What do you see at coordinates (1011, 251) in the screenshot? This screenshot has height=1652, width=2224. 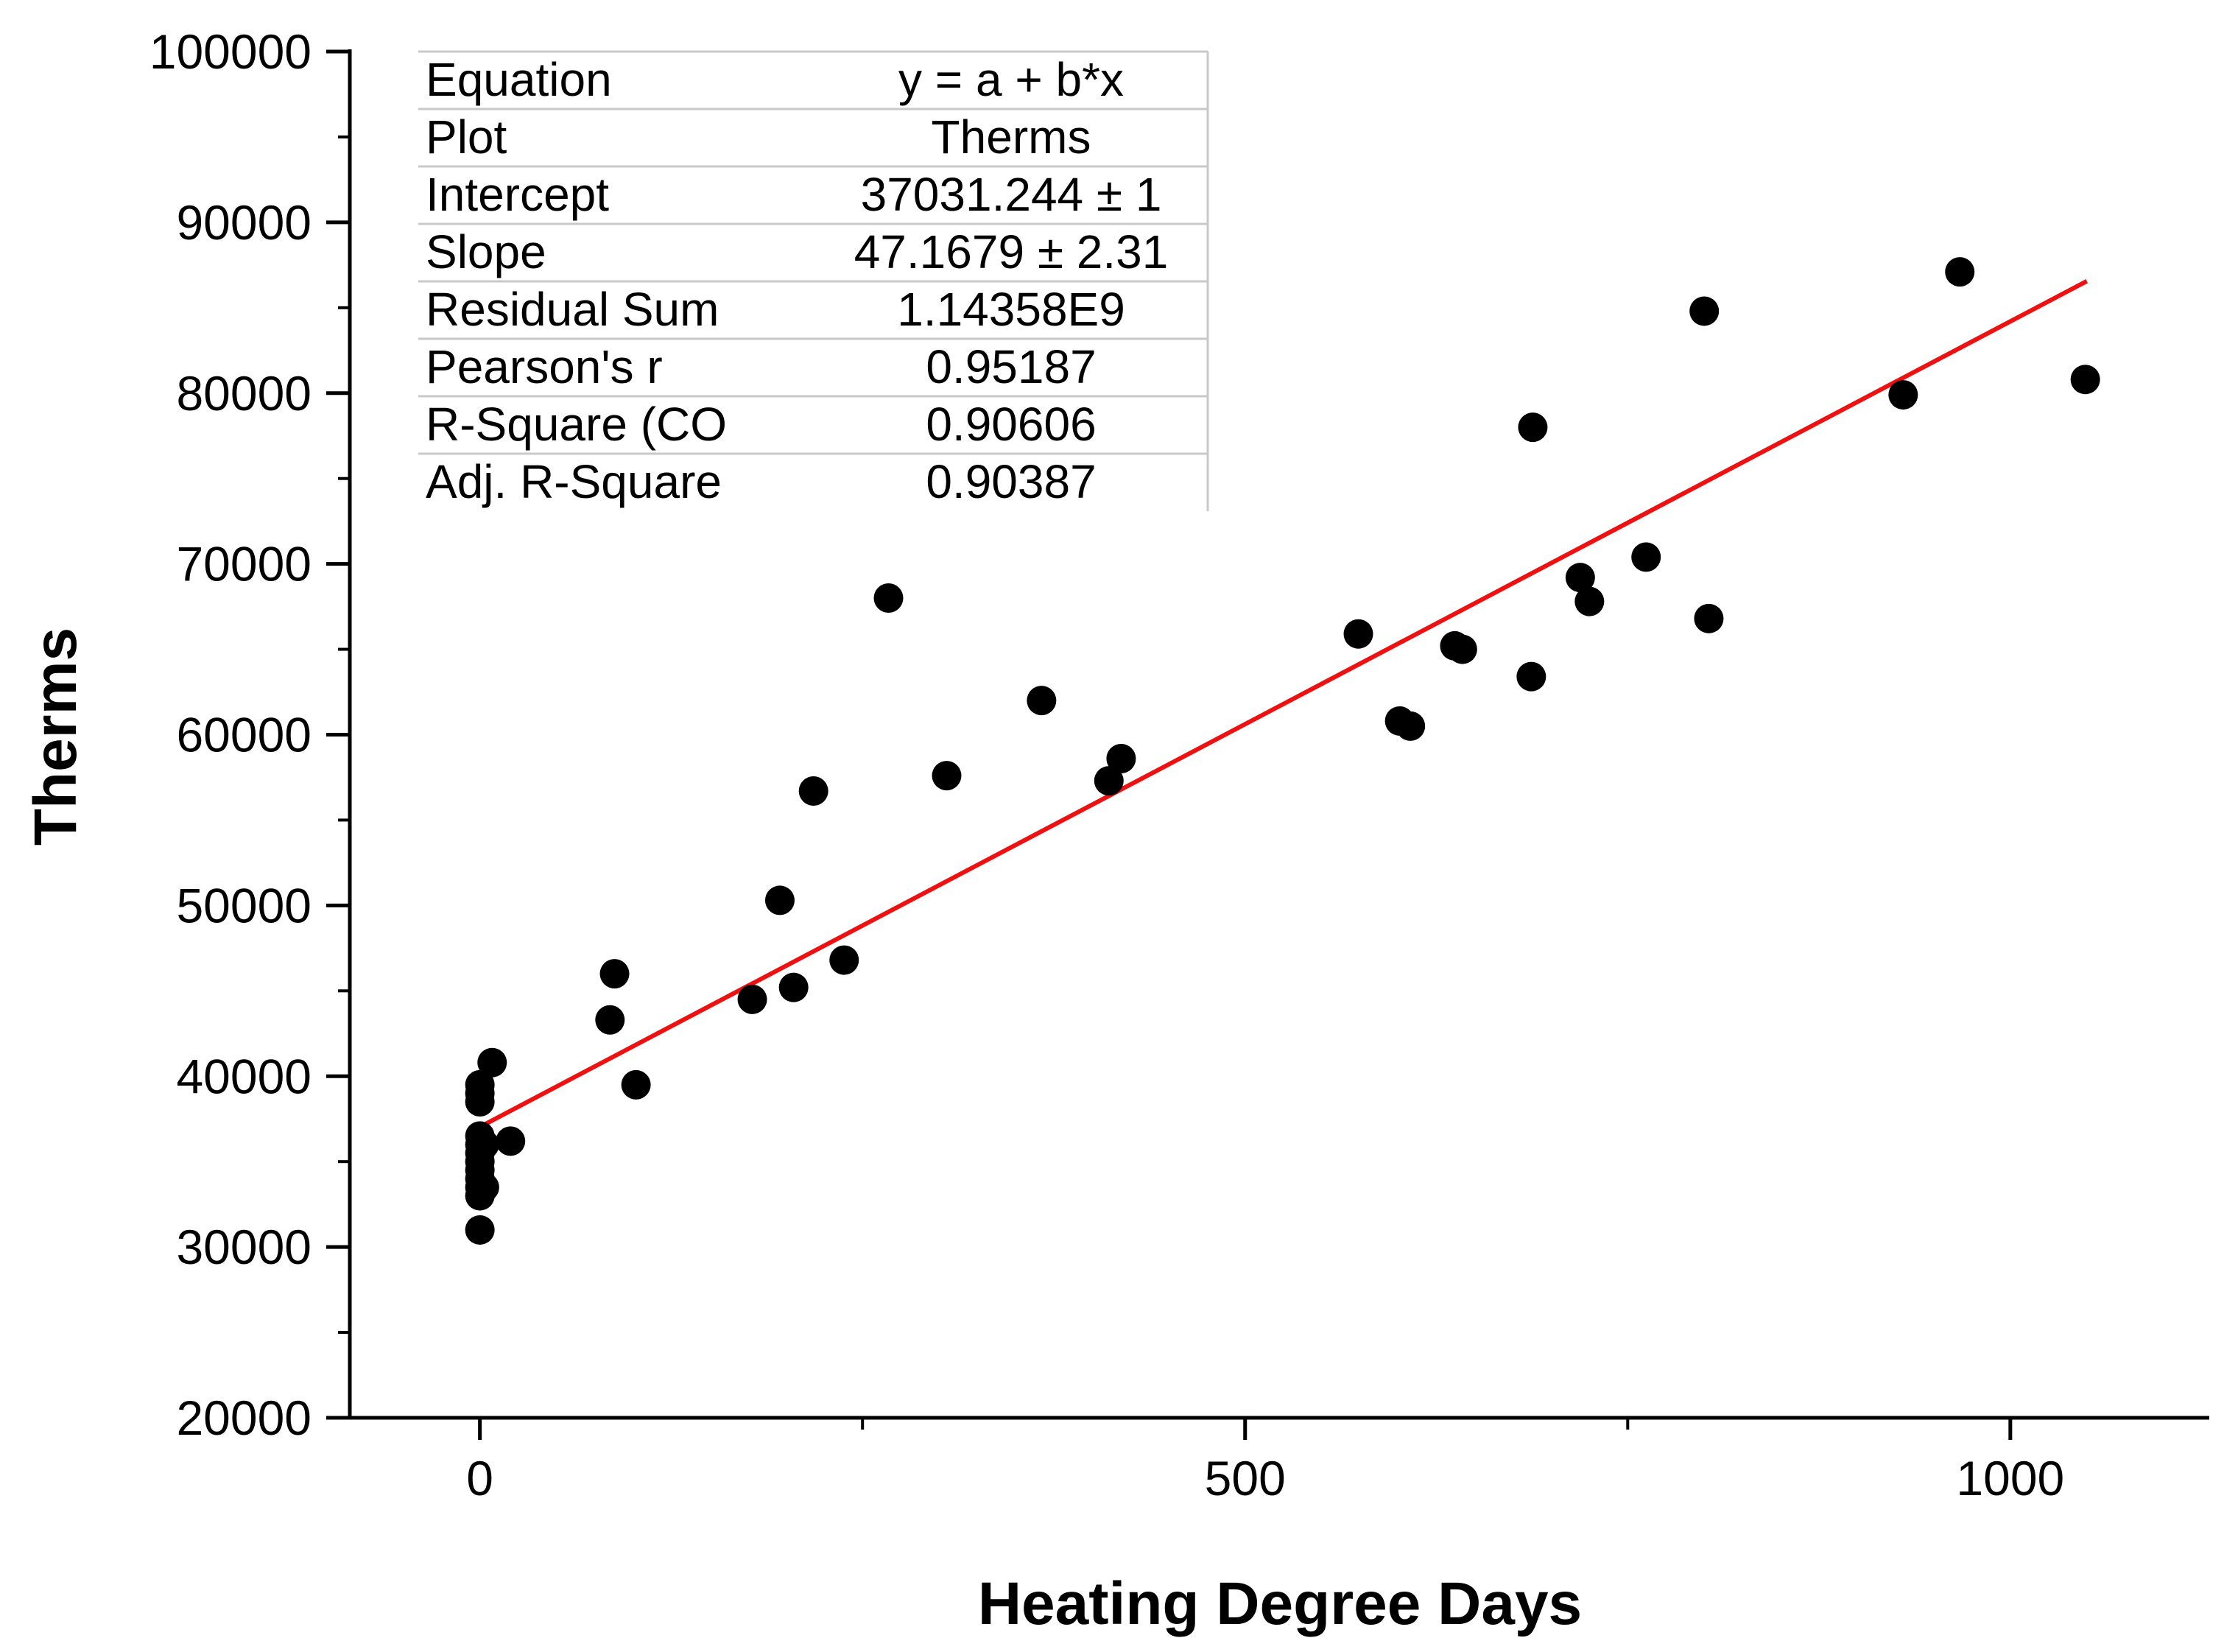 I see `stats-table-value: 47.1679 ± 2.31` at bounding box center [1011, 251].